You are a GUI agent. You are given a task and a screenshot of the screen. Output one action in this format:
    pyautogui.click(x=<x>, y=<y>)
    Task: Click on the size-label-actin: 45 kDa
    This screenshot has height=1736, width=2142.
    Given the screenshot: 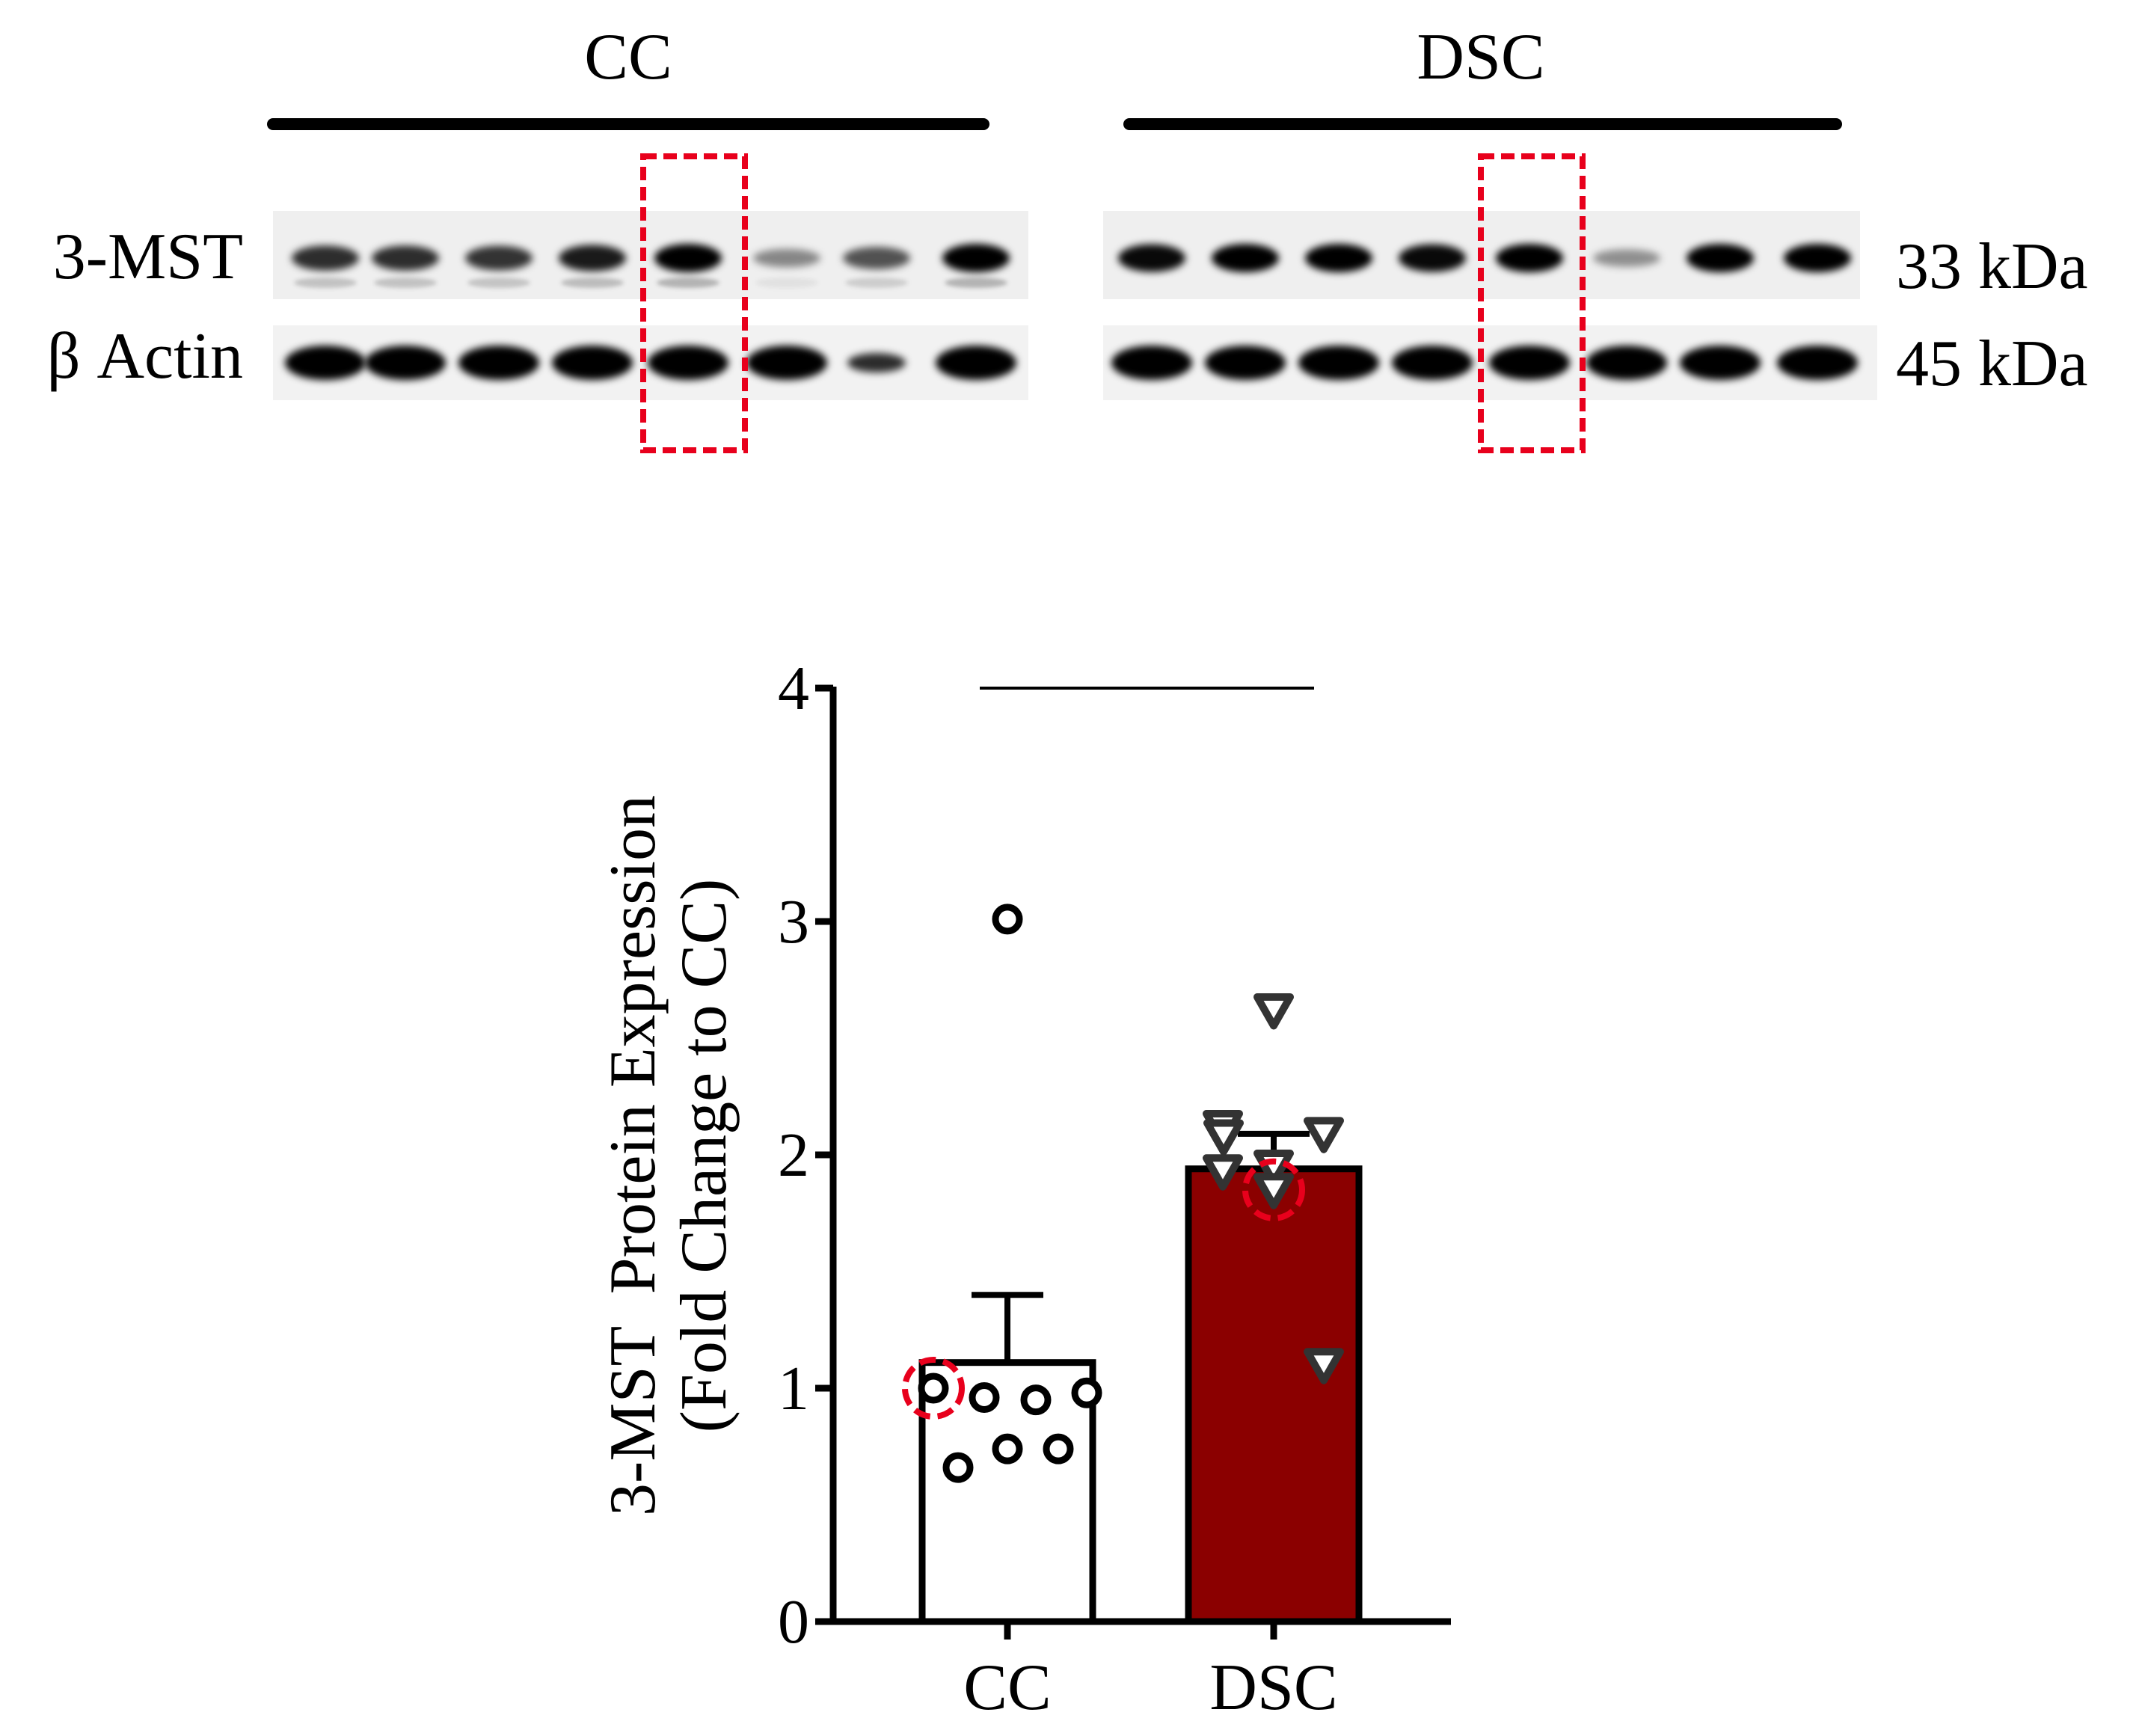 What is the action you would take?
    pyautogui.click(x=1992, y=364)
    